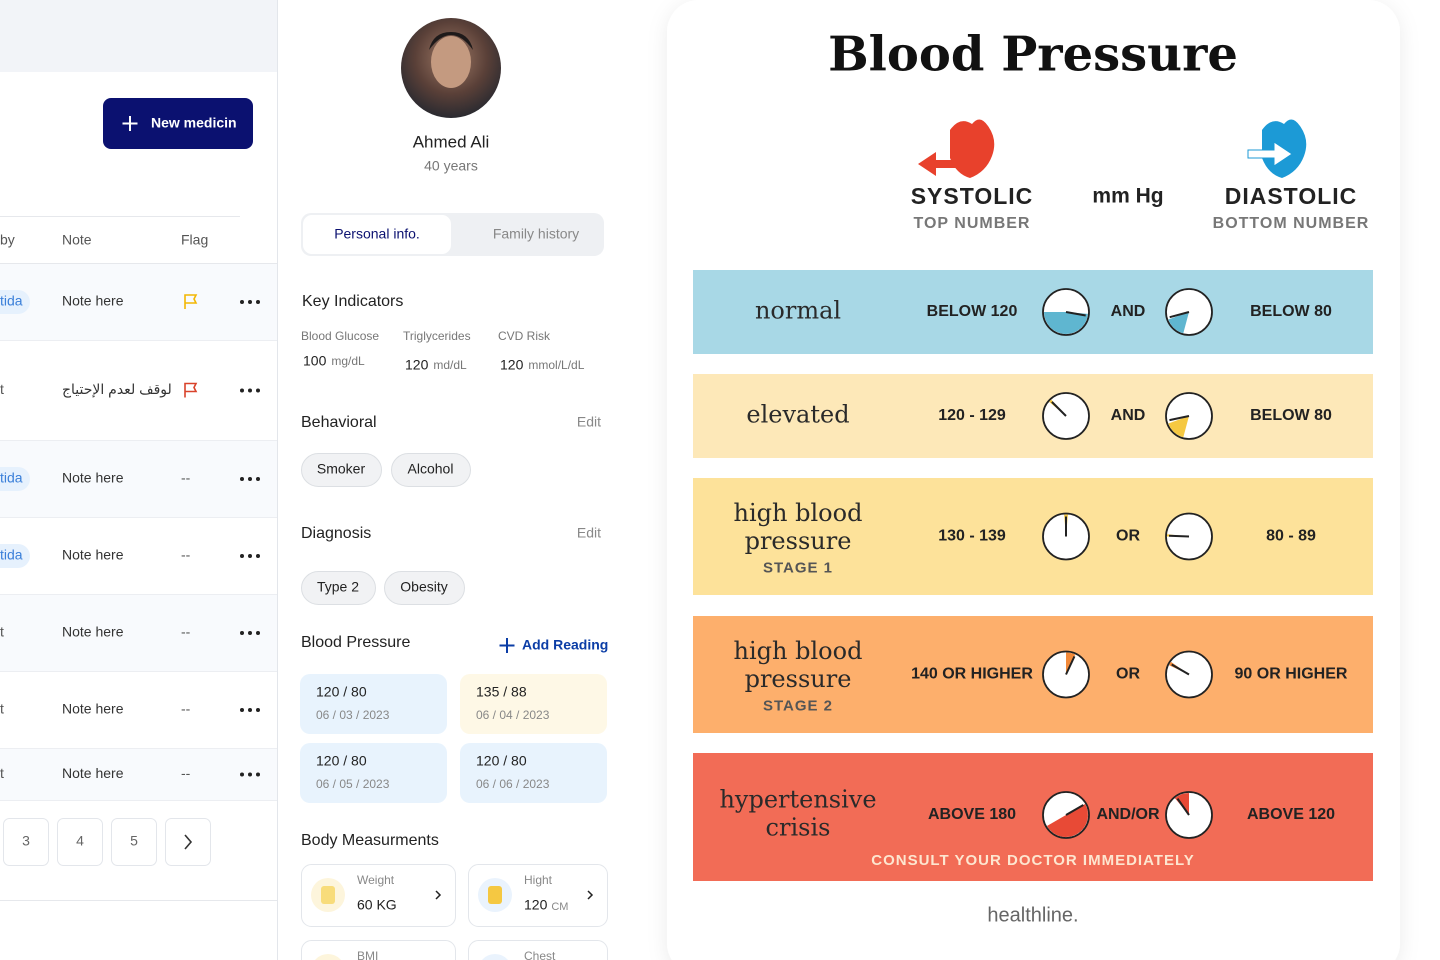  I want to click on section-title: Blood Pressure, so click(355, 642).